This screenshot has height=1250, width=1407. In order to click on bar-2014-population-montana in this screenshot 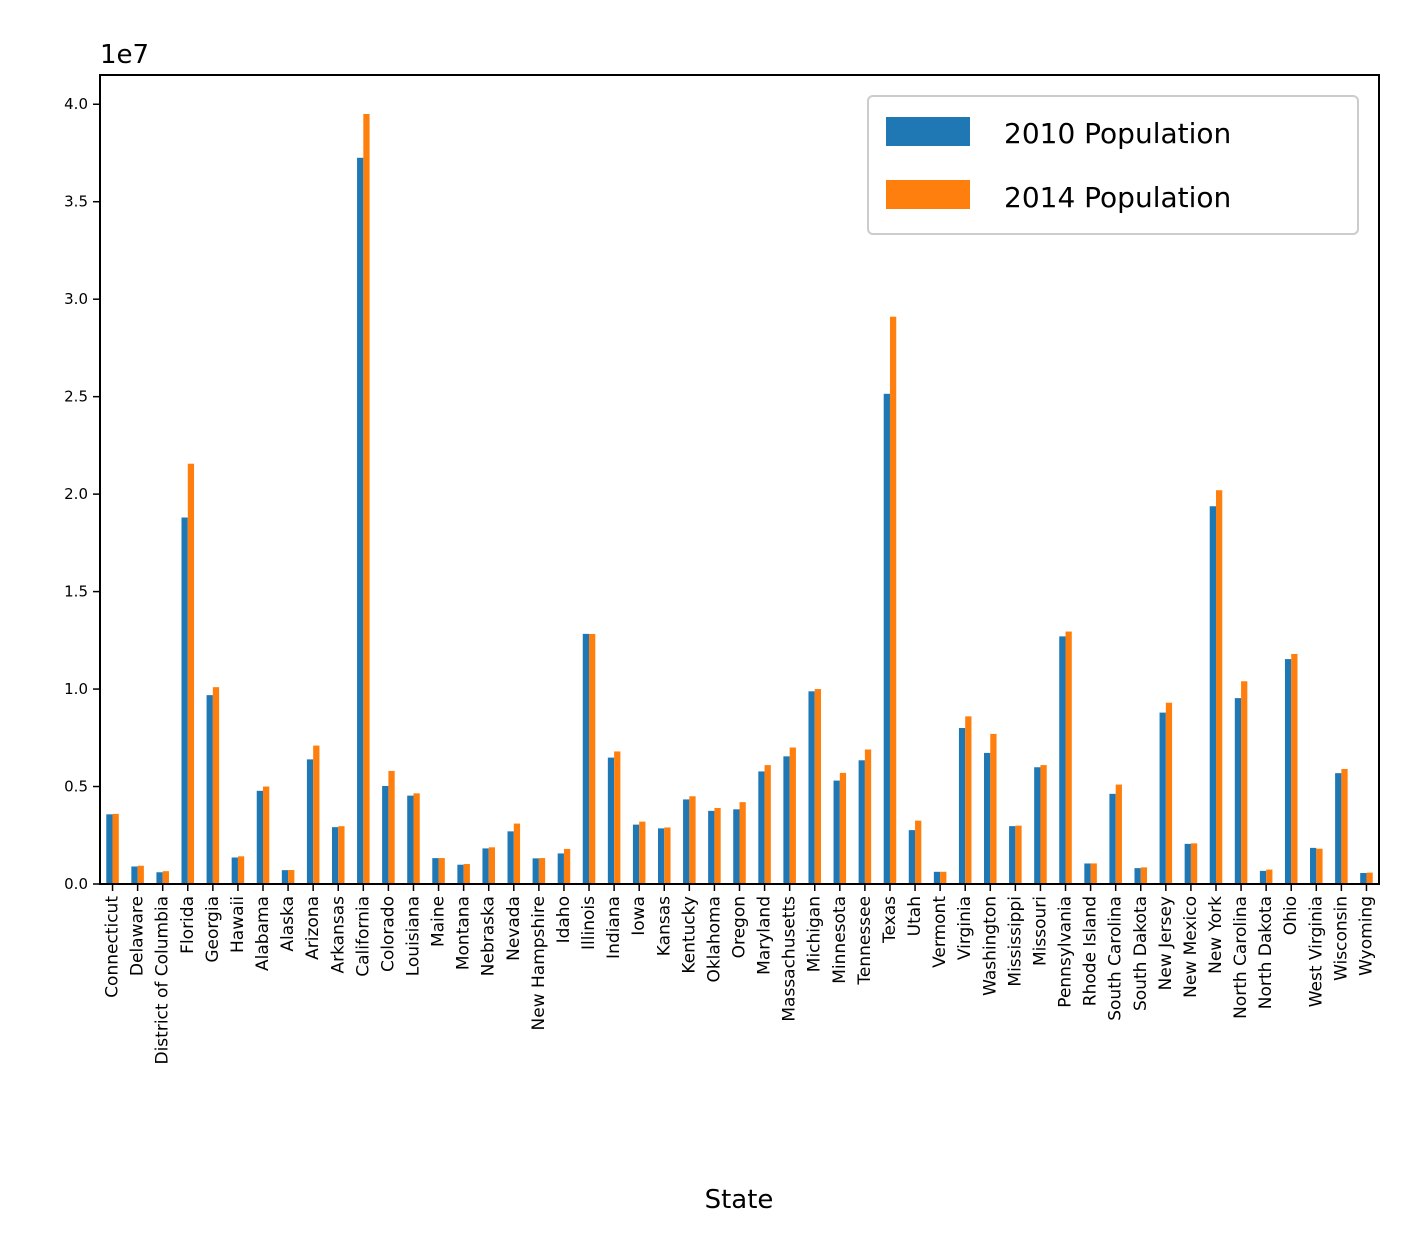, I will do `click(466, 874)`.